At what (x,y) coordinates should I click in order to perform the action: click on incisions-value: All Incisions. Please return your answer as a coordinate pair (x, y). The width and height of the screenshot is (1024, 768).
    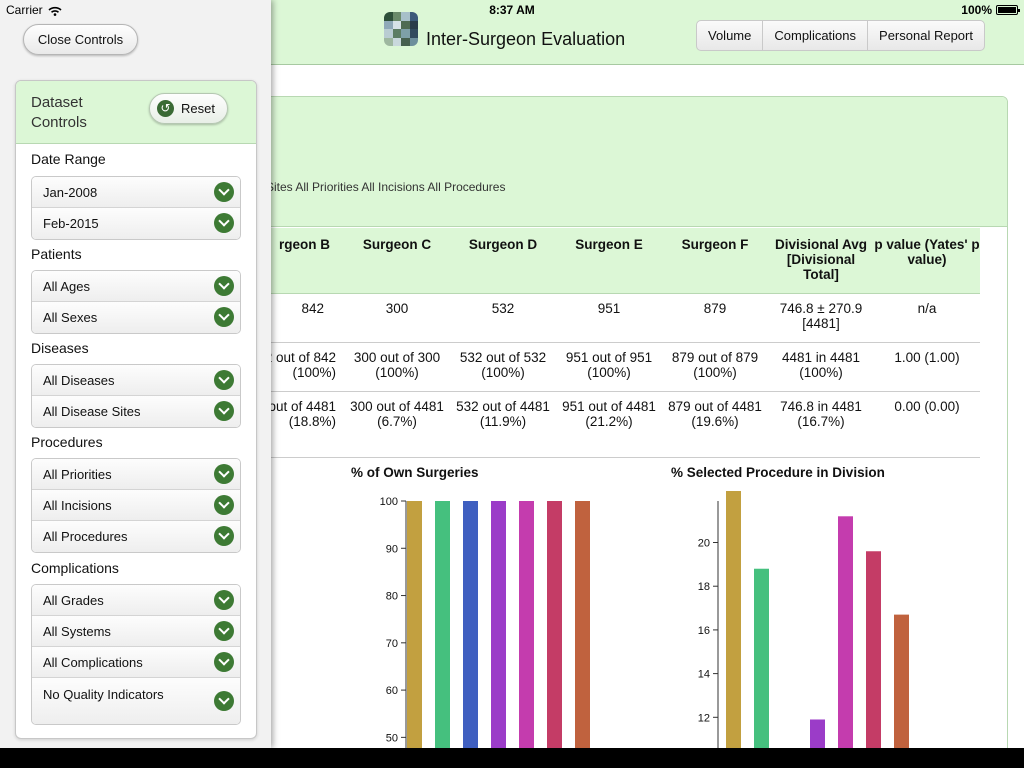
    Looking at the image, I should click on (77, 505).